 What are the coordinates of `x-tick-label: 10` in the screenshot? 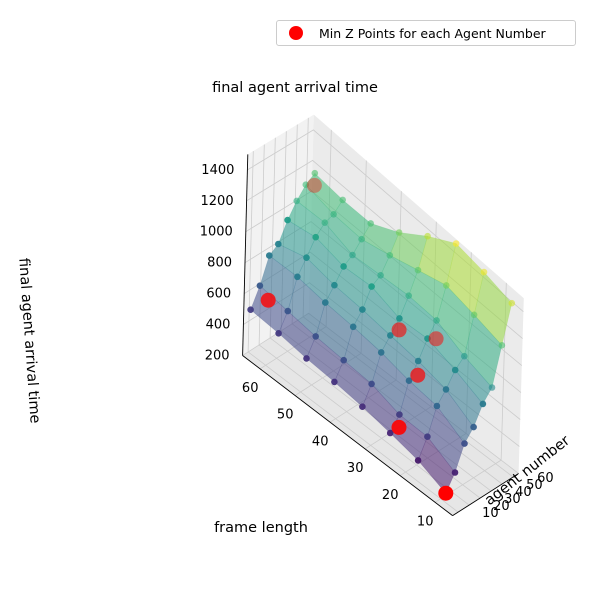 It's located at (425, 522).